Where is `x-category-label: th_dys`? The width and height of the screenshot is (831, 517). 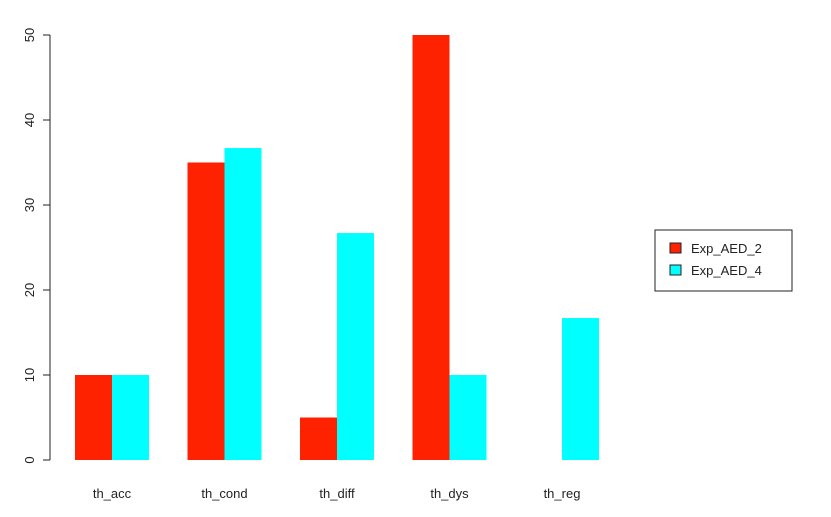
x-category-label: th_dys is located at coordinates (449, 493).